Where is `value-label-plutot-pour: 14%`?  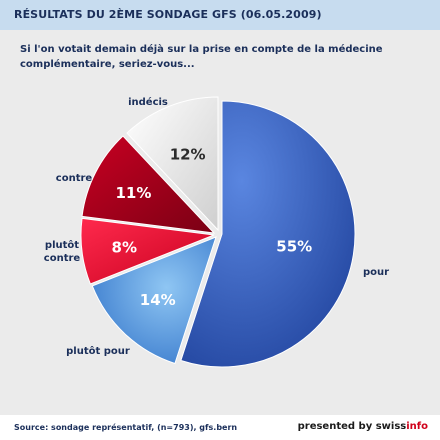 value-label-plutot-pour: 14% is located at coordinates (158, 300).